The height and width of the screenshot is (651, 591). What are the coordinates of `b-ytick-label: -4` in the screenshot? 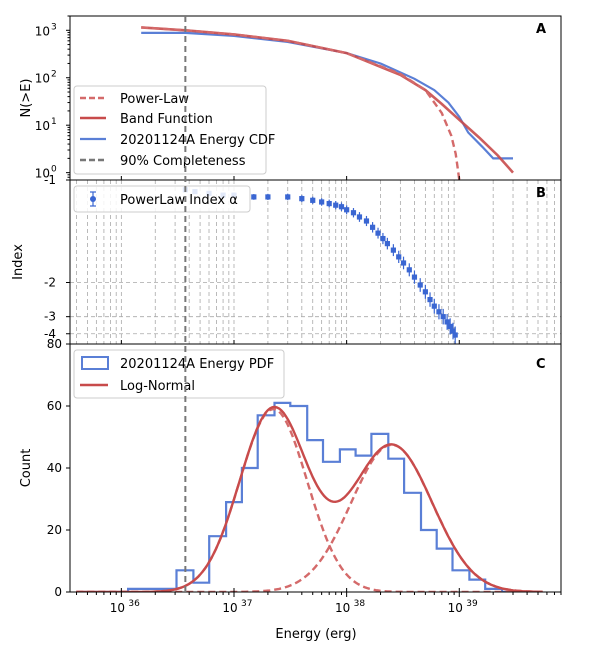 It's located at (50, 334).